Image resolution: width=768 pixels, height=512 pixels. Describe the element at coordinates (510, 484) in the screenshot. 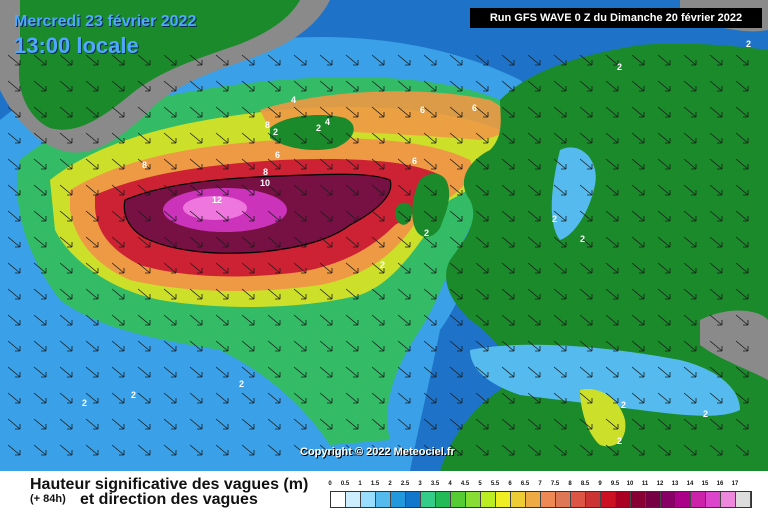

I see `legend-tick-label: 6` at that location.